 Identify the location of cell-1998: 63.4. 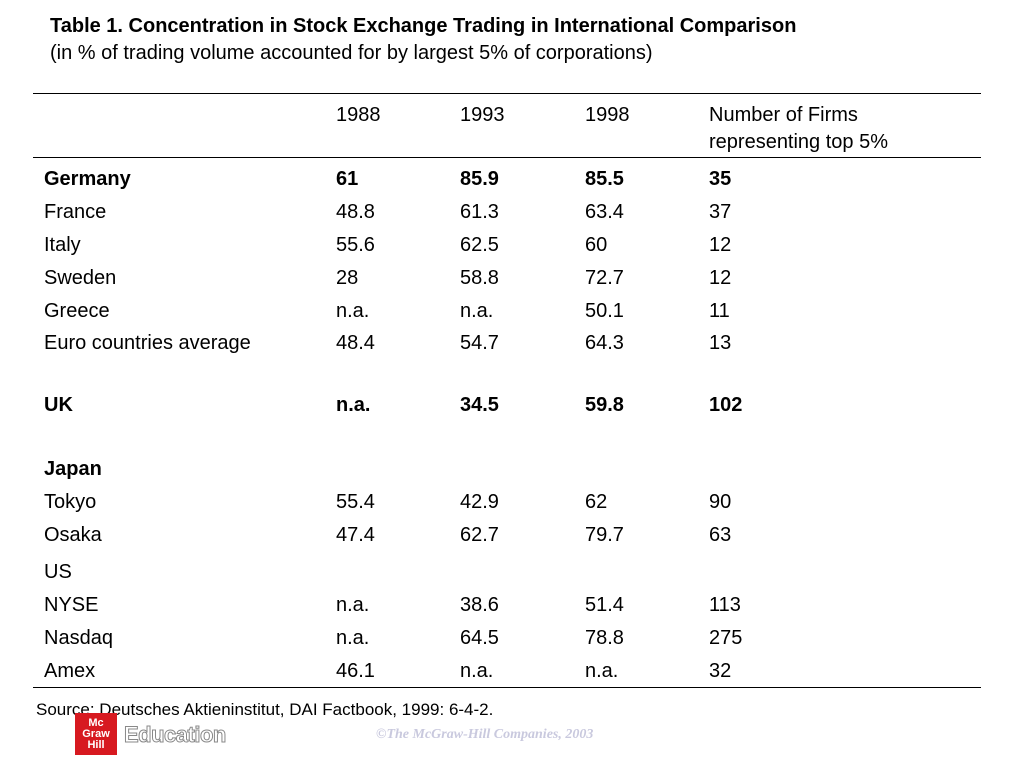
(604, 212).